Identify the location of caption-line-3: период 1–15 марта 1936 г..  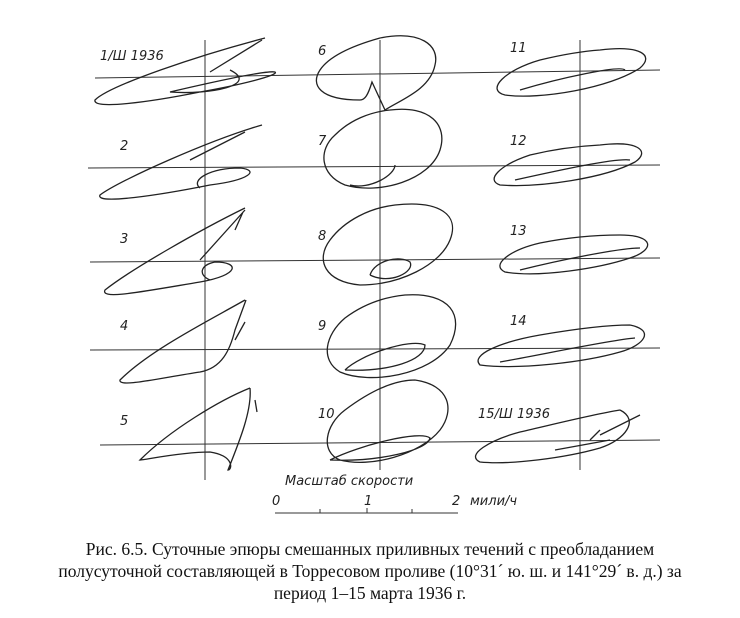
(370, 593).